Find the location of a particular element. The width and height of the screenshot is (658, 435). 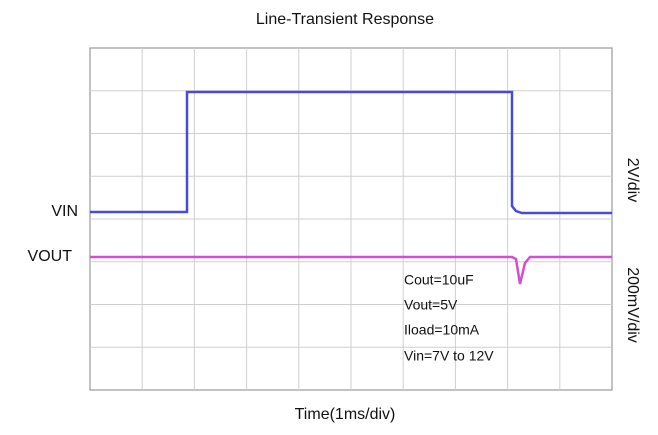

chart-title: Line-Transient Response is located at coordinates (345, 19).